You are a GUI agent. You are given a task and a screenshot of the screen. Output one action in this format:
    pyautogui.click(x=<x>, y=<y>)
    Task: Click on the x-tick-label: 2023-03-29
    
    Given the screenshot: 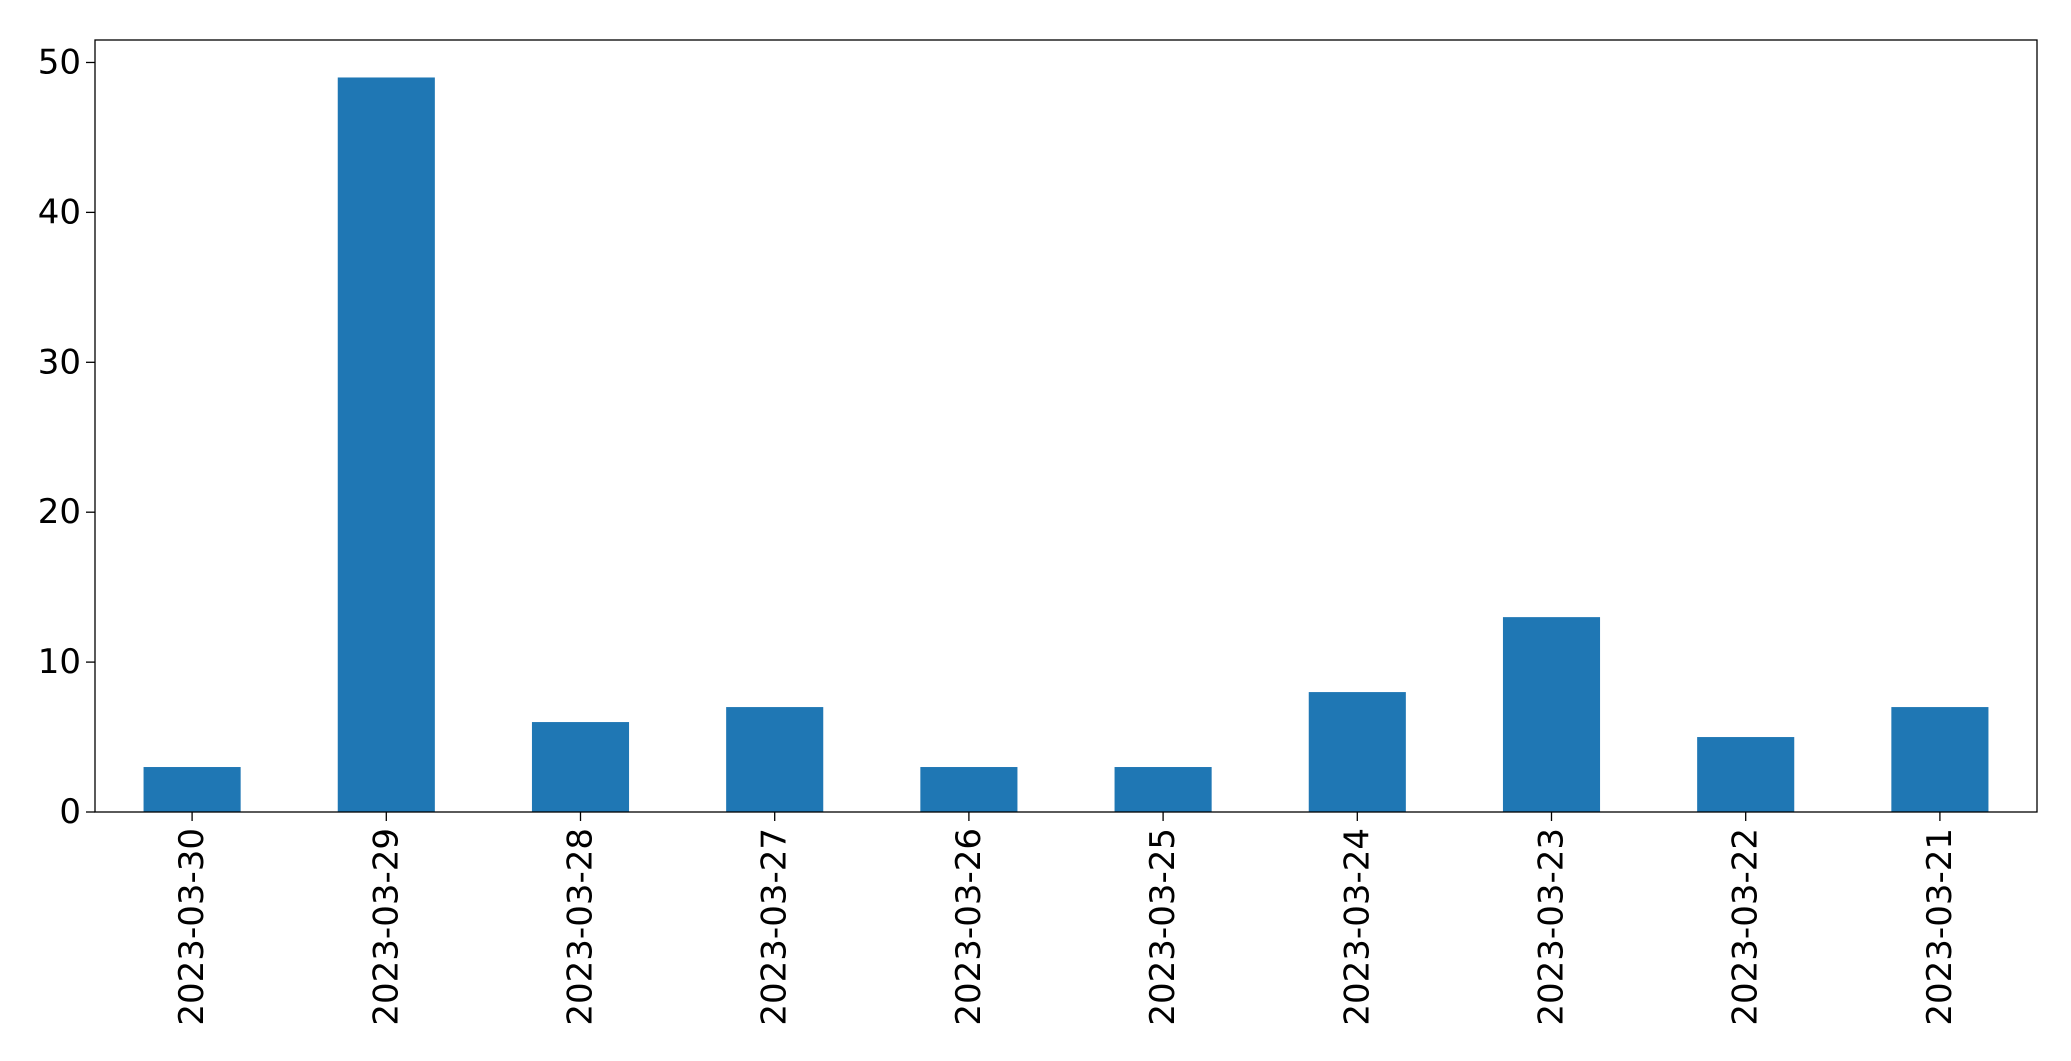 What is the action you would take?
    pyautogui.click(x=386, y=927)
    